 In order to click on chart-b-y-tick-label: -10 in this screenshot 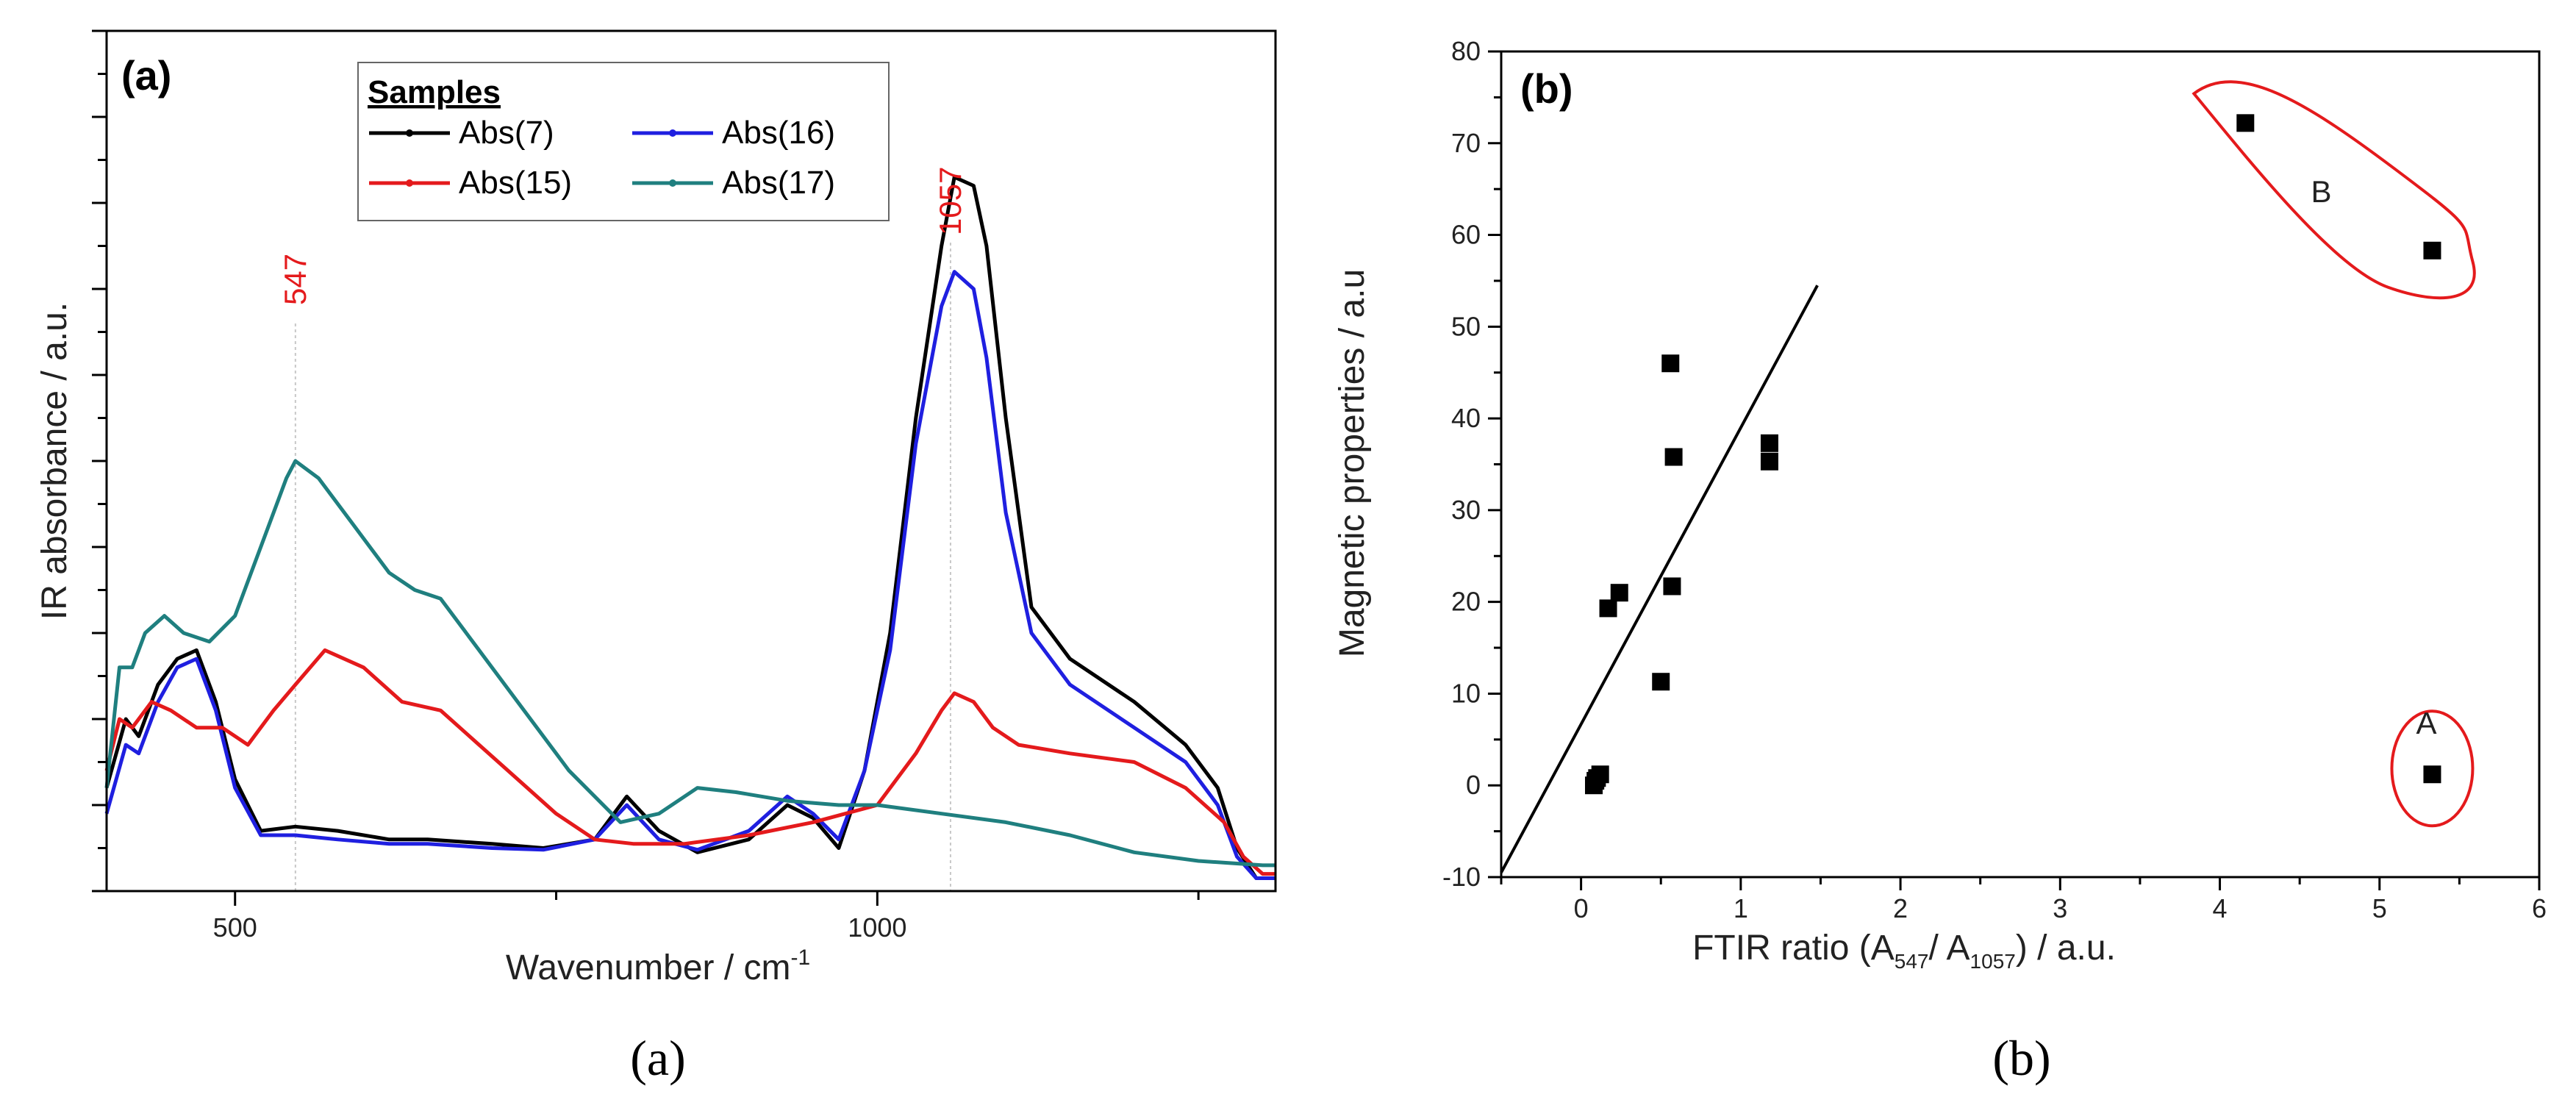, I will do `click(1461, 877)`.